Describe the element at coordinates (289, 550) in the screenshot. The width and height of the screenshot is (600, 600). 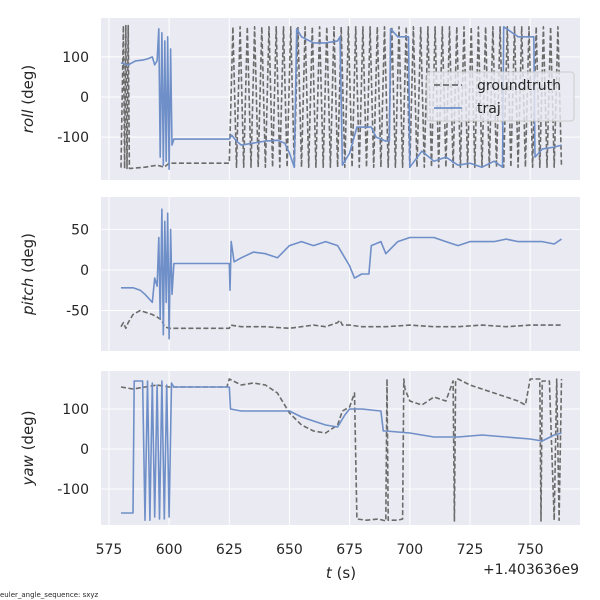
I see `x-tick-label: 650` at that location.